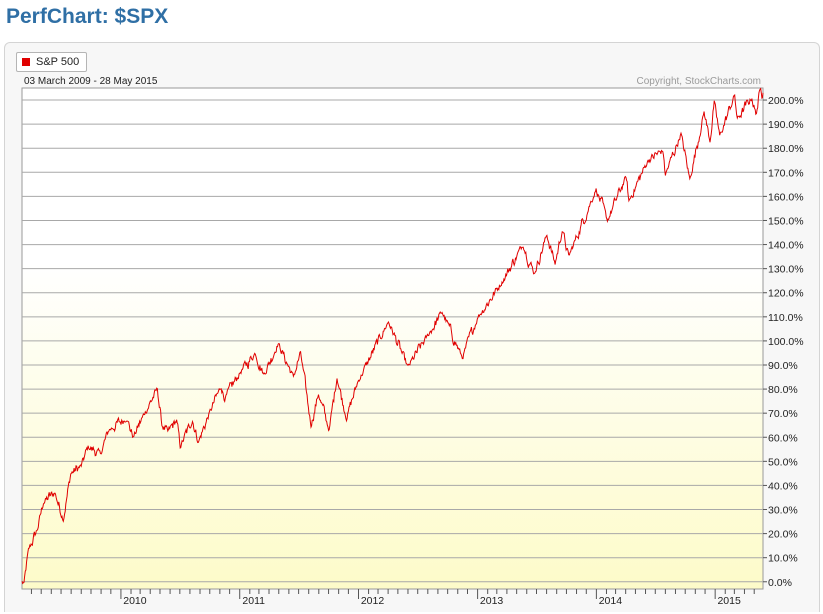 Image resolution: width=823 pixels, height=614 pixels. I want to click on y-tick-label: 60.0%, so click(783, 438).